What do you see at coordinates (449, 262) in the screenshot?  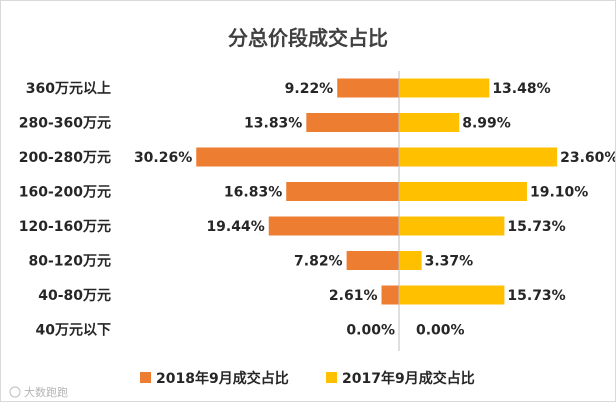 I see `data-label-2017: 3.37%` at bounding box center [449, 262].